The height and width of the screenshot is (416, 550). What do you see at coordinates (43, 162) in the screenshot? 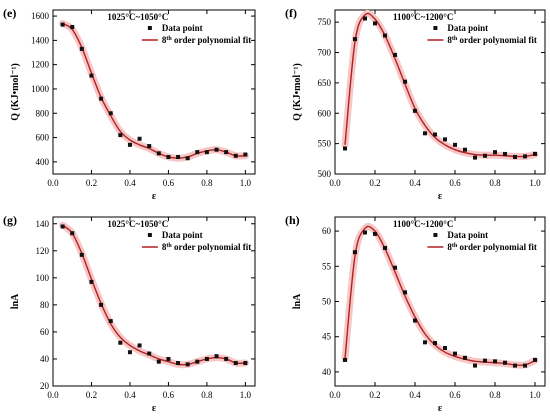
I see `y-tick-label: 400` at bounding box center [43, 162].